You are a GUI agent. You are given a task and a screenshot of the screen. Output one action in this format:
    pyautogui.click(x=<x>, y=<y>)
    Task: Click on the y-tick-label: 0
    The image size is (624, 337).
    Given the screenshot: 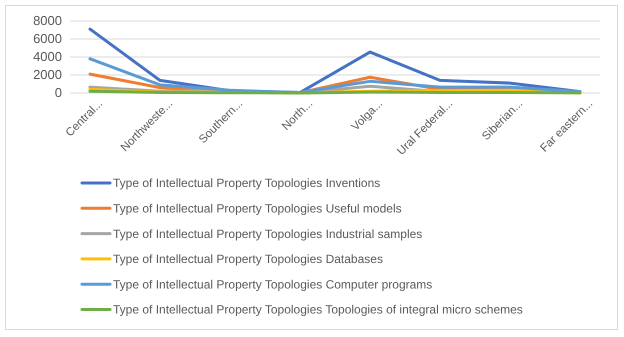 What is the action you would take?
    pyautogui.click(x=58, y=92)
    